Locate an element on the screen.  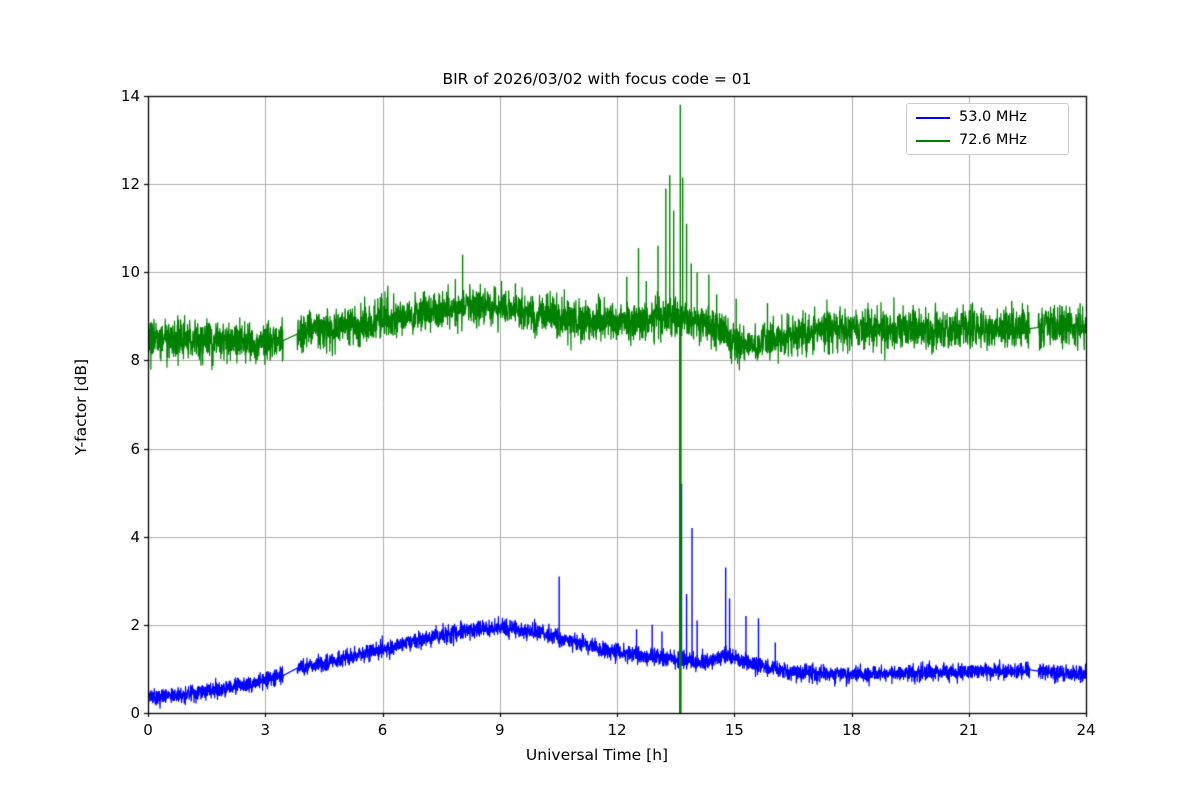
legend-label-53mhz: 53.0 MHz is located at coordinates (993, 117).